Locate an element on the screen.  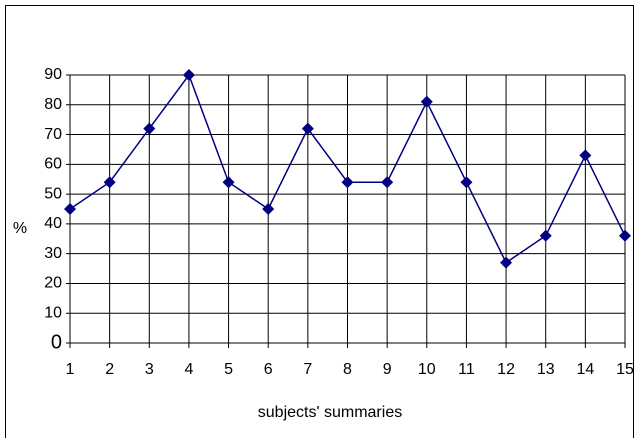
x-tick-label: 11 is located at coordinates (466, 369).